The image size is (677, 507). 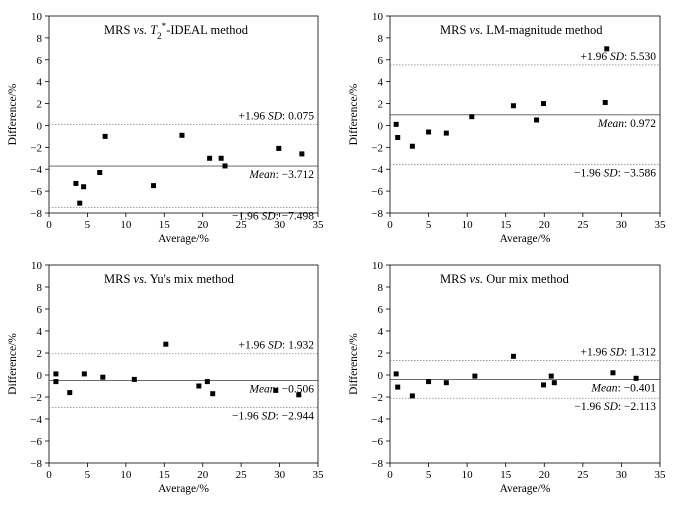 What do you see at coordinates (276, 117) in the screenshot?
I see `upper-loa-label: +1.96 SD: 0.075` at bounding box center [276, 117].